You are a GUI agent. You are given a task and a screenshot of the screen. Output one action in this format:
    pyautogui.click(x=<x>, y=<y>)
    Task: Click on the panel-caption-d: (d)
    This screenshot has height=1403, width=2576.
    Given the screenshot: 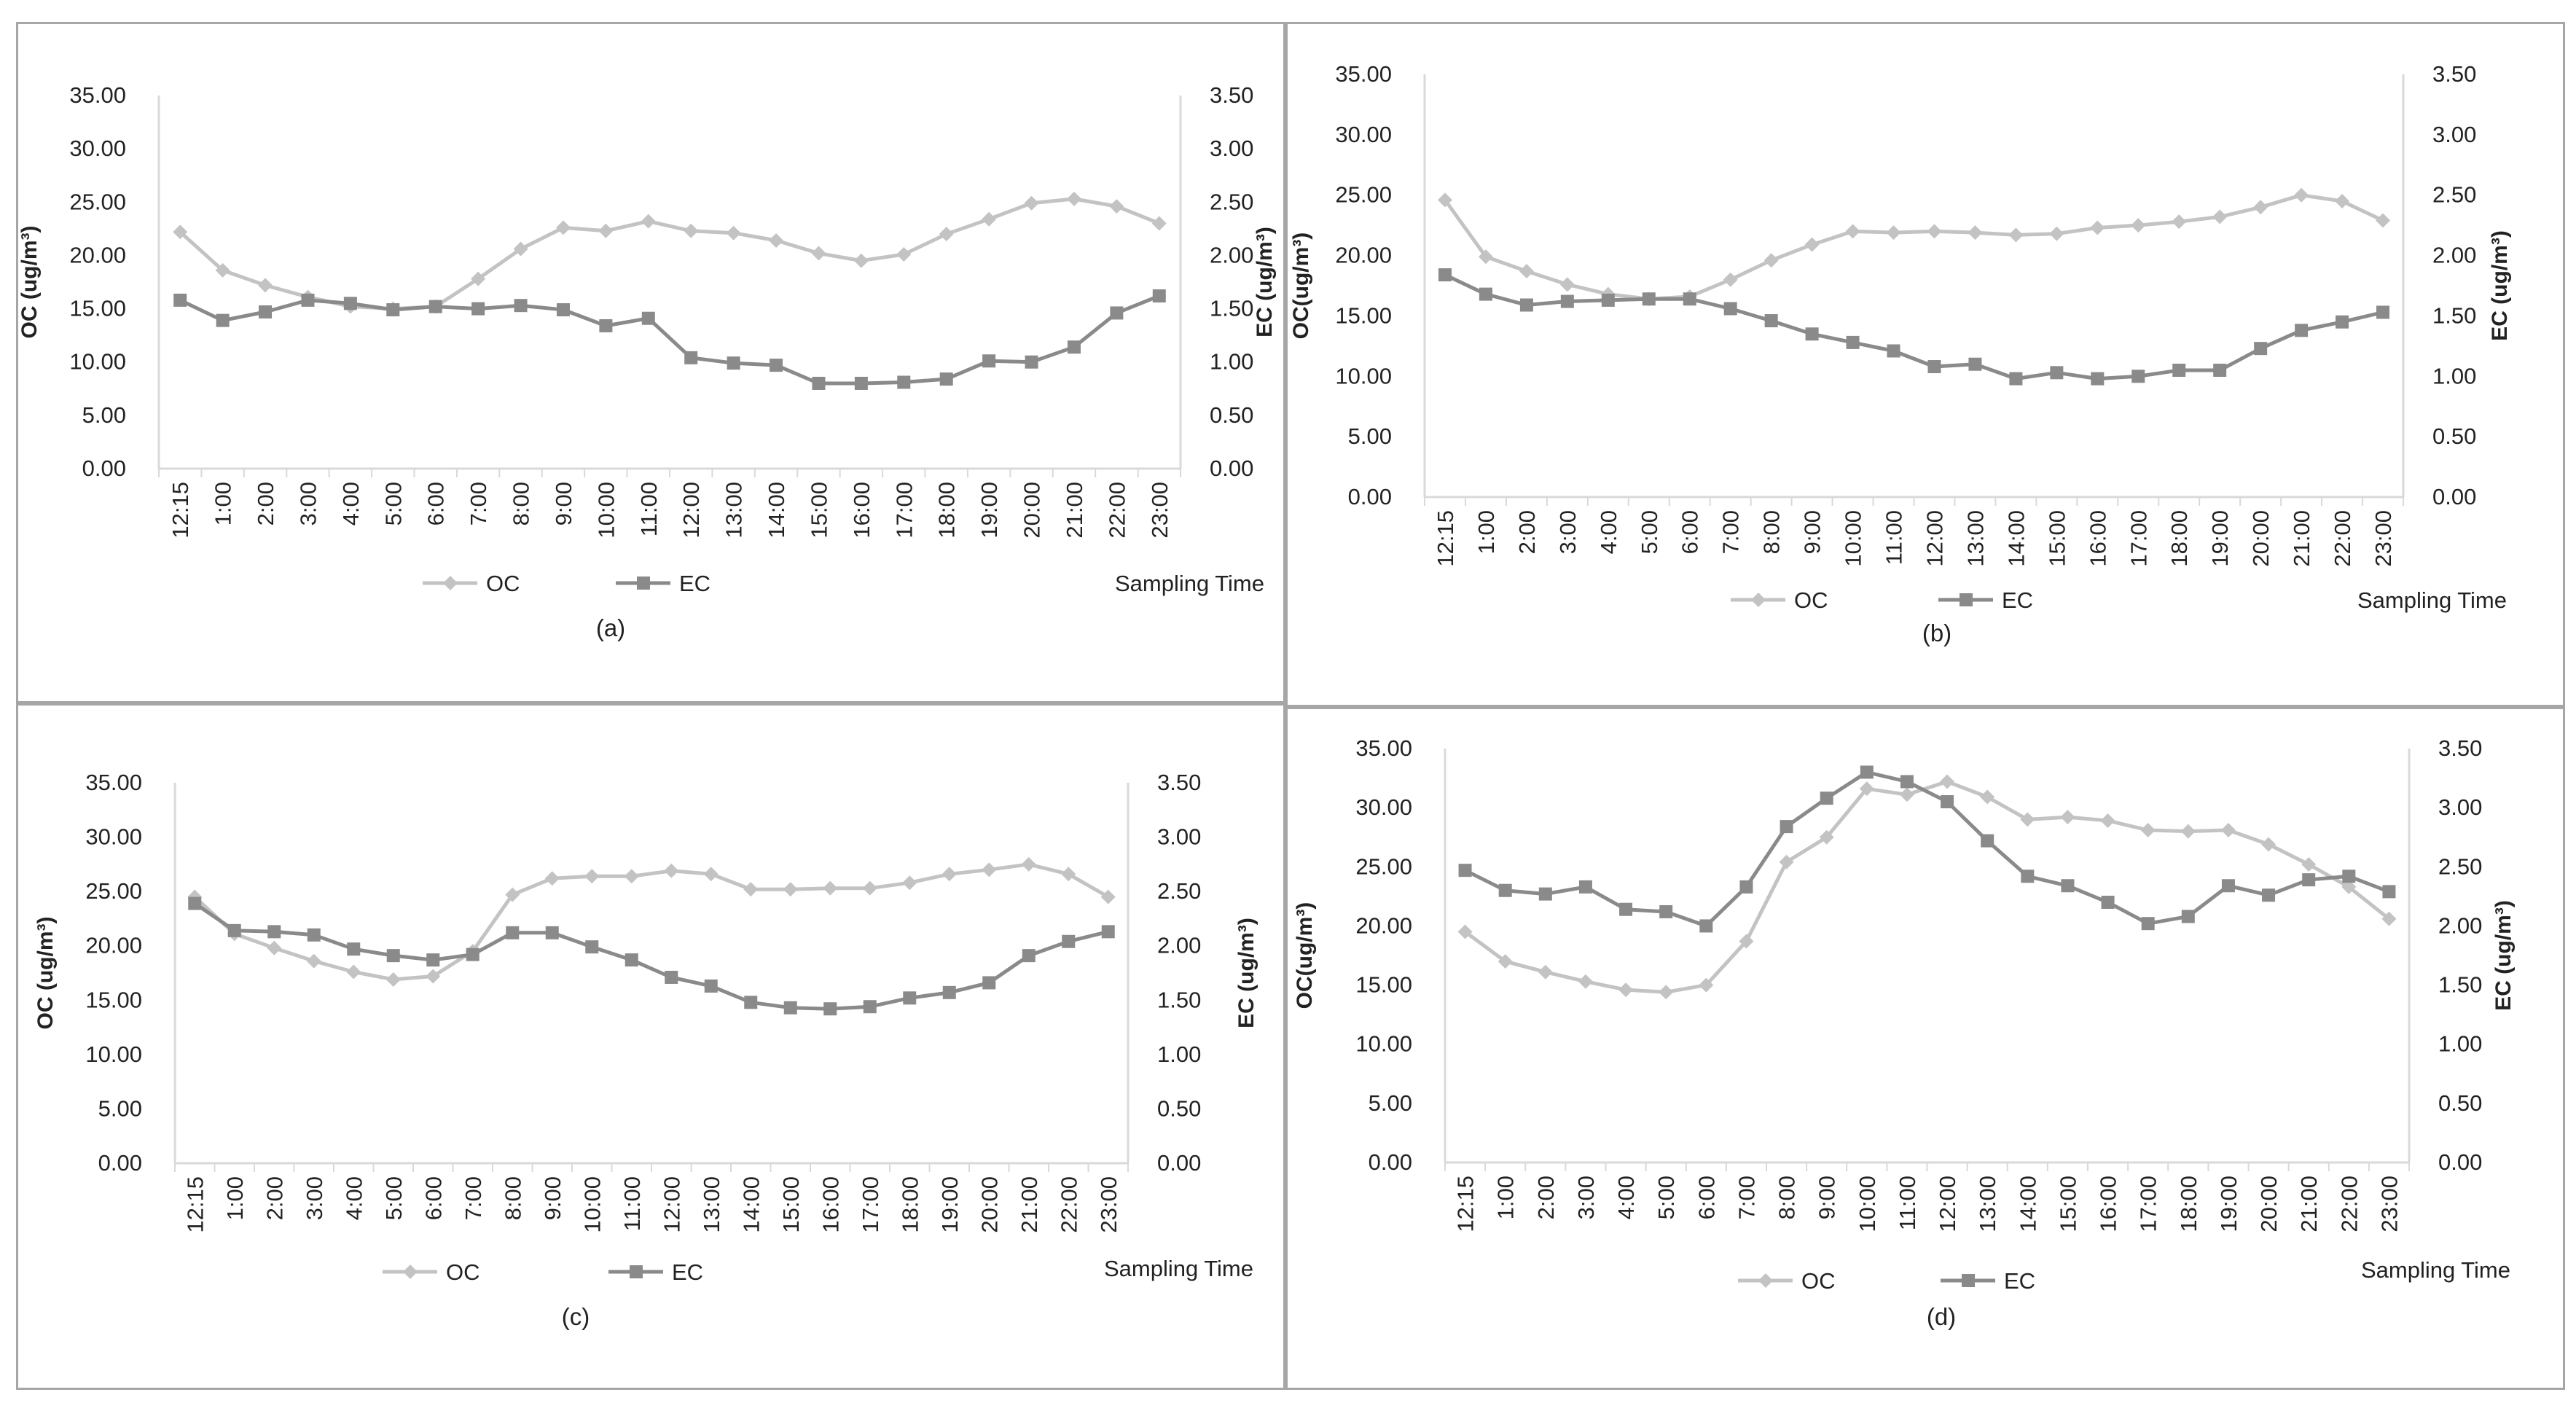 What is the action you would take?
    pyautogui.click(x=1941, y=1316)
    